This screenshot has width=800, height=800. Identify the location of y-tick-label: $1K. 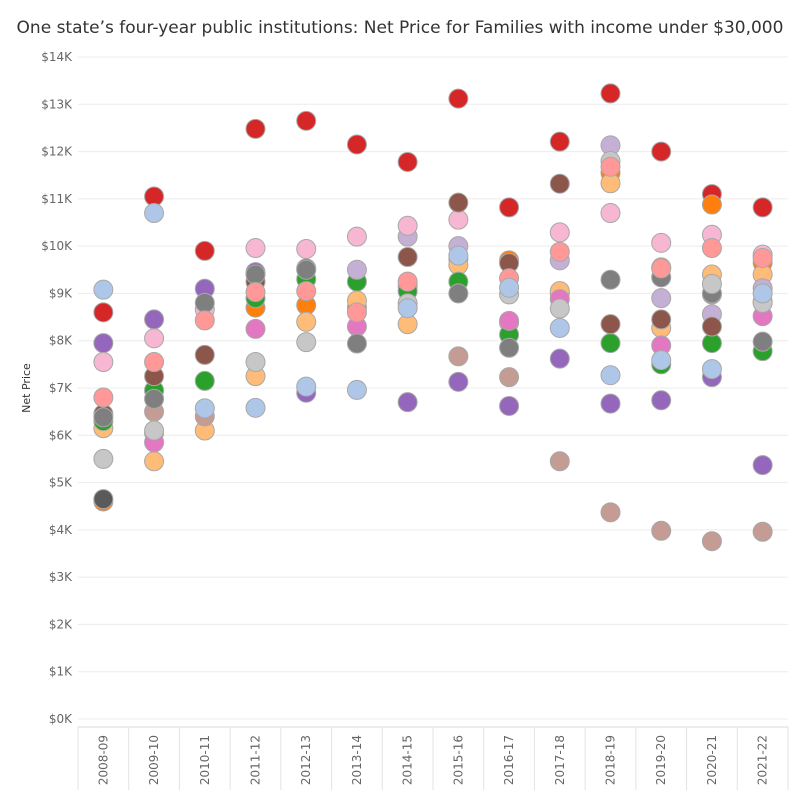
(61, 672).